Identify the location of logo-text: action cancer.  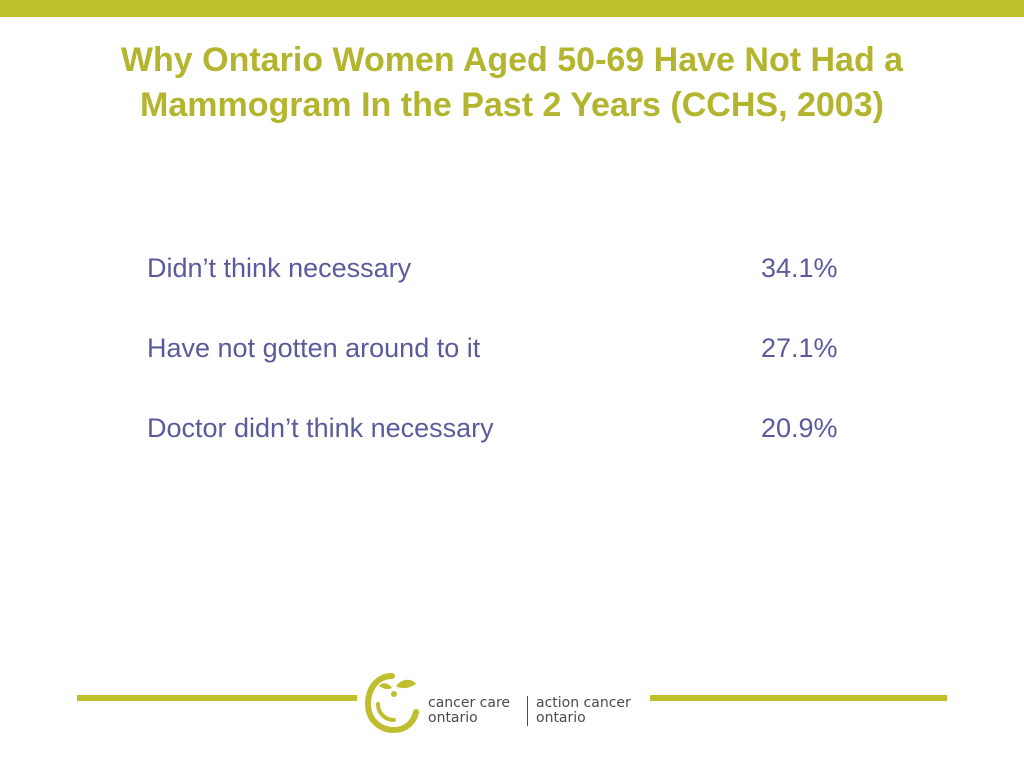
(583, 703).